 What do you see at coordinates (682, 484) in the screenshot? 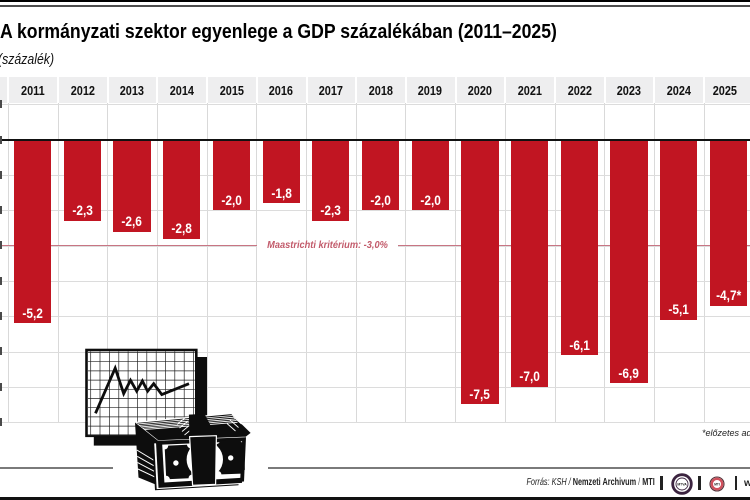
I see `svg-text: MTVA` at bounding box center [682, 484].